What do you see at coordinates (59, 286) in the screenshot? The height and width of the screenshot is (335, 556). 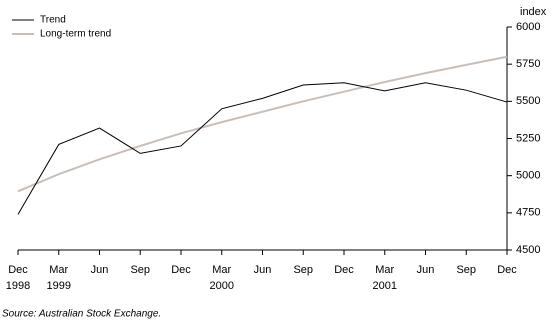 I see `x-year-label: 1999` at bounding box center [59, 286].